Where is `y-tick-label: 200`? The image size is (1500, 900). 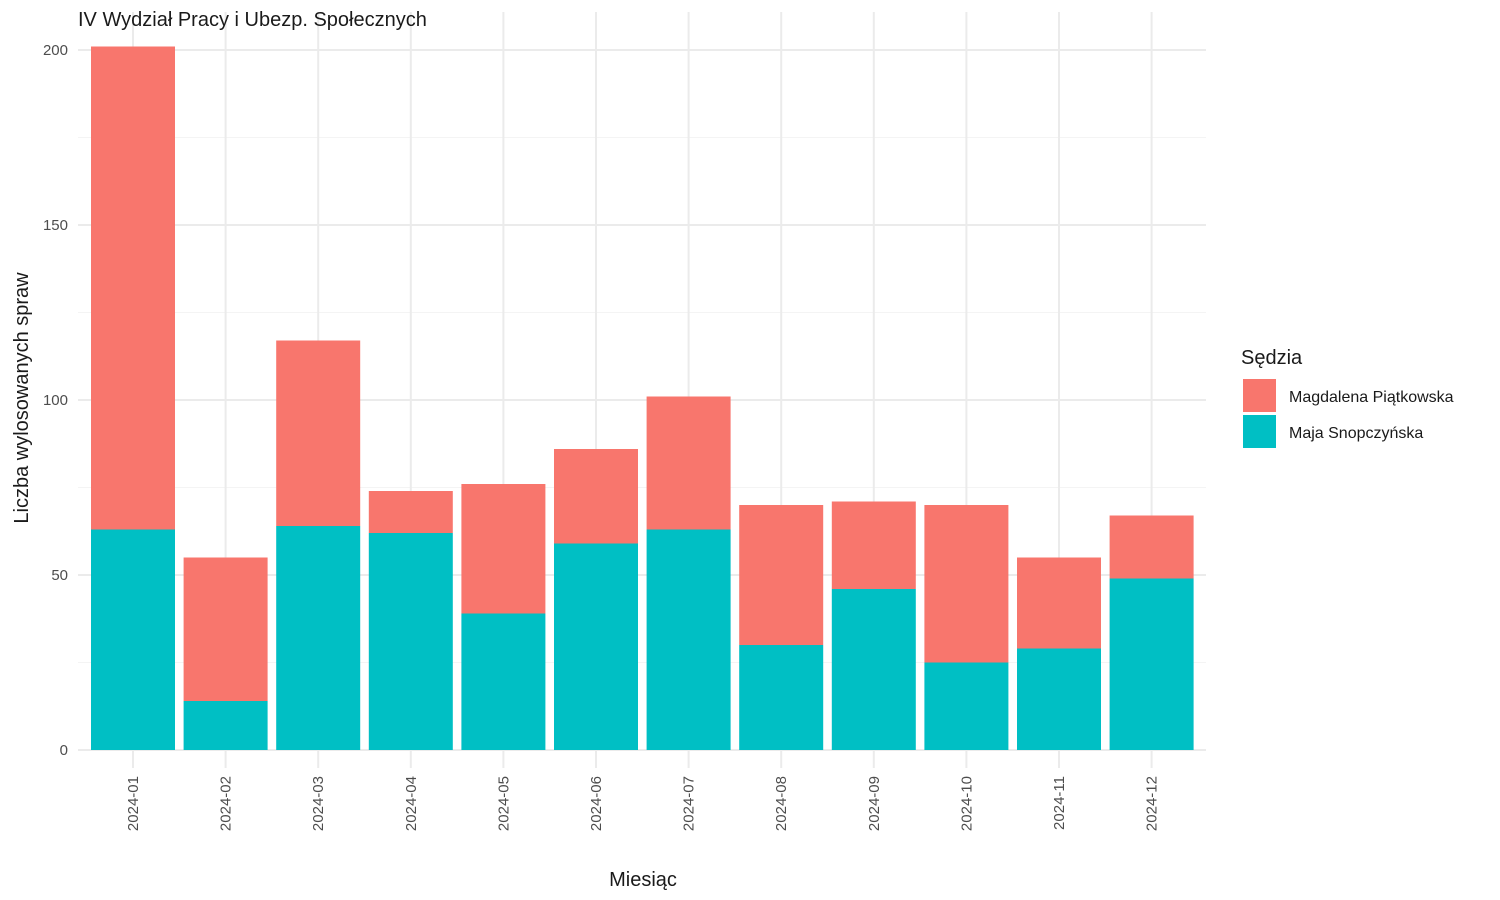
y-tick-label: 200 is located at coordinates (55, 50).